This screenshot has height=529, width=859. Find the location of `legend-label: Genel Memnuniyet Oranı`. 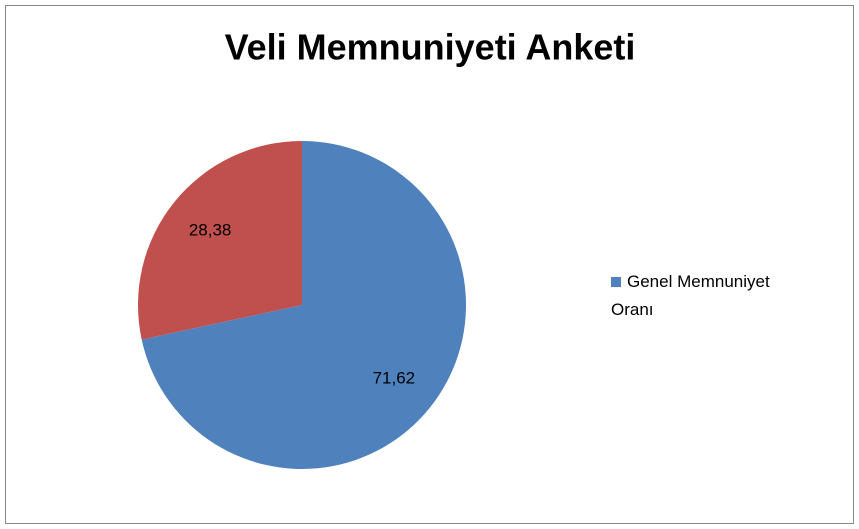

legend-label: Genel Memnuniyet Oranı is located at coordinates (690, 295).